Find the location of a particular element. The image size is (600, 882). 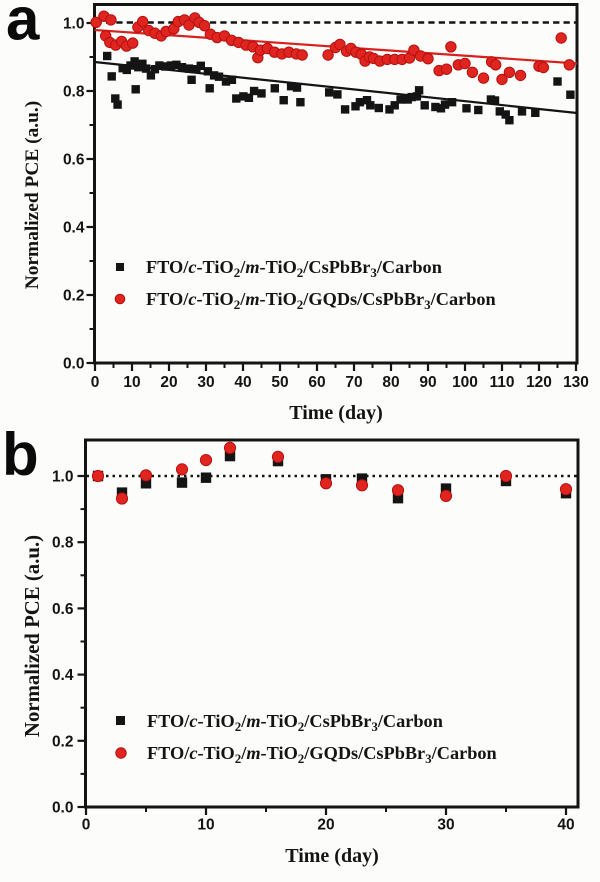

svg-text: 100 is located at coordinates (465, 382).